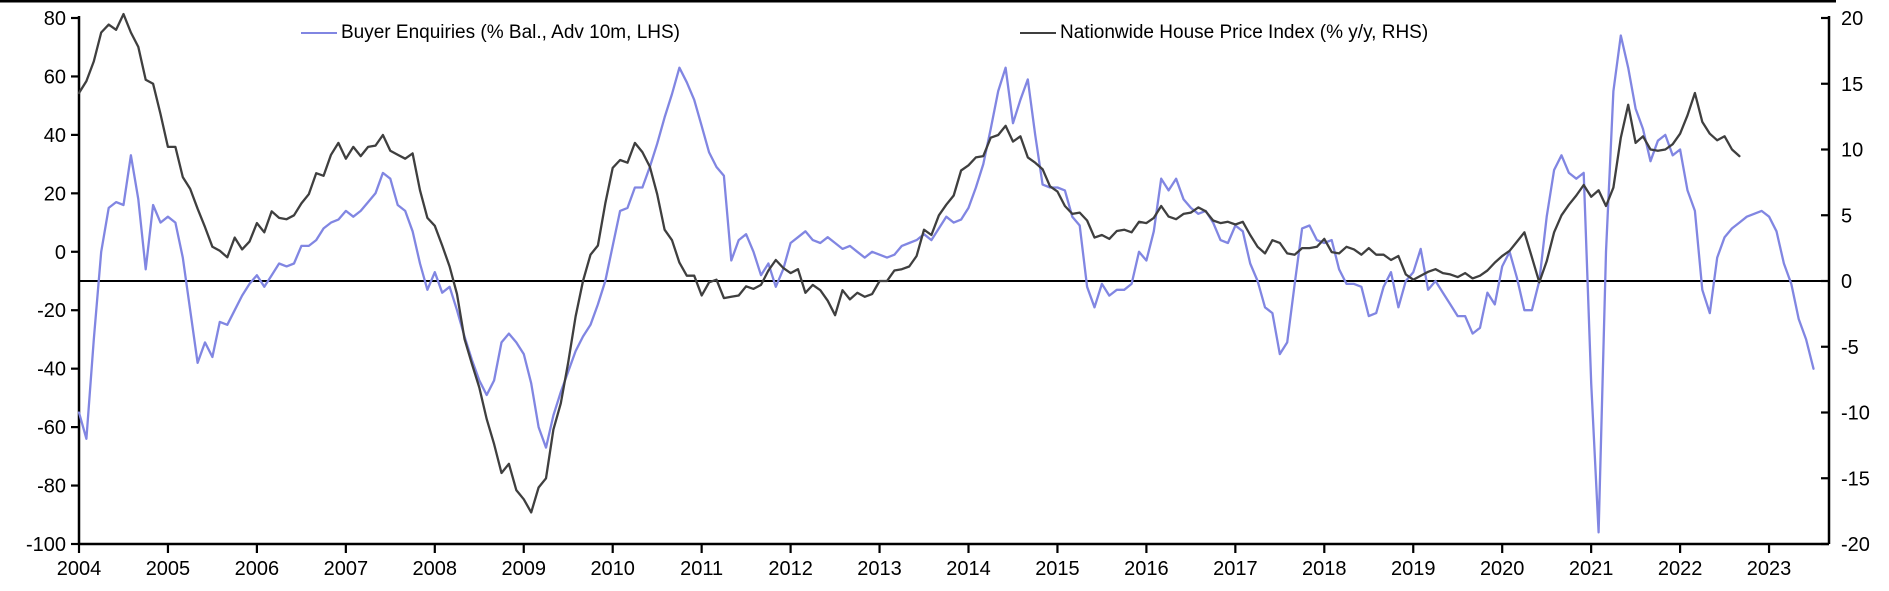 This screenshot has width=1889, height=591. I want to click on x-axis-tick-label: 2015, so click(1057, 569).